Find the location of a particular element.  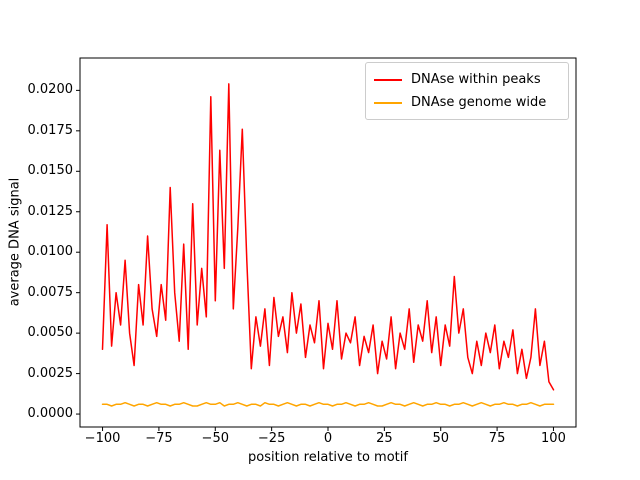

red-line-swatch-icon is located at coordinates (388, 79).